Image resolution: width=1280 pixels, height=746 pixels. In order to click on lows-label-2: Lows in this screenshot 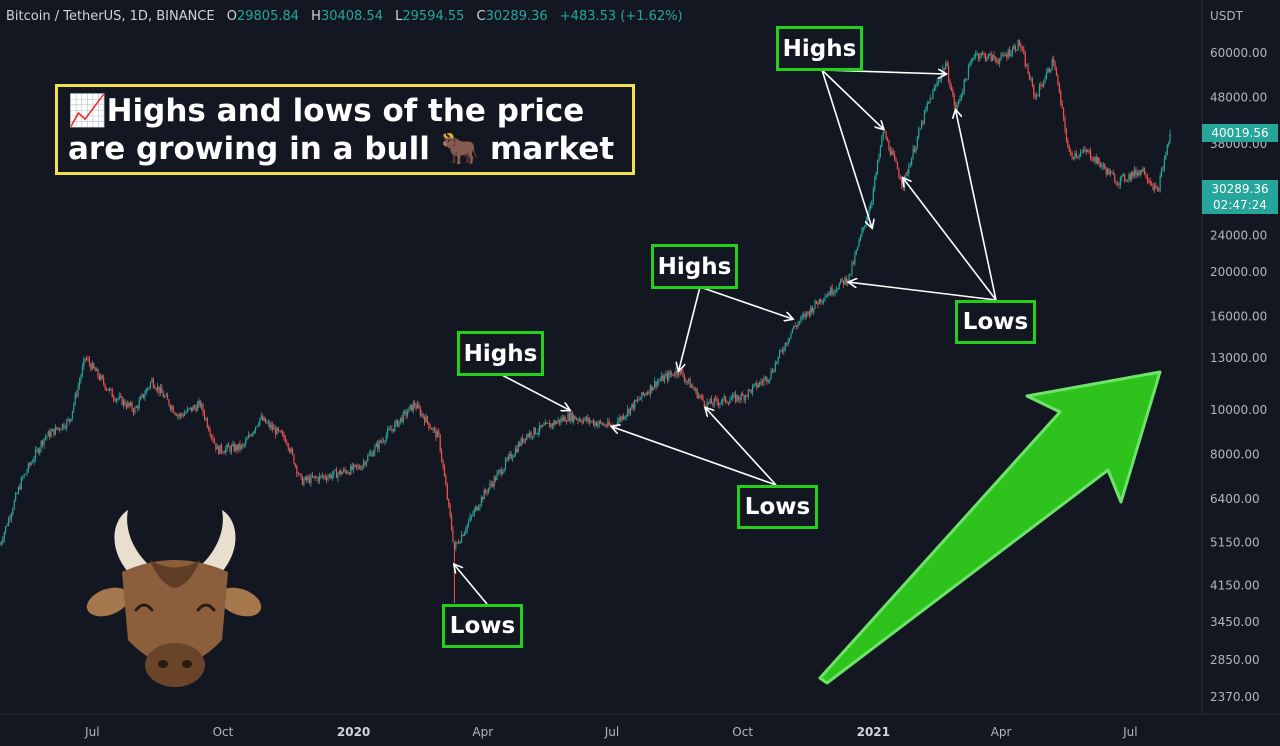, I will do `click(777, 507)`.